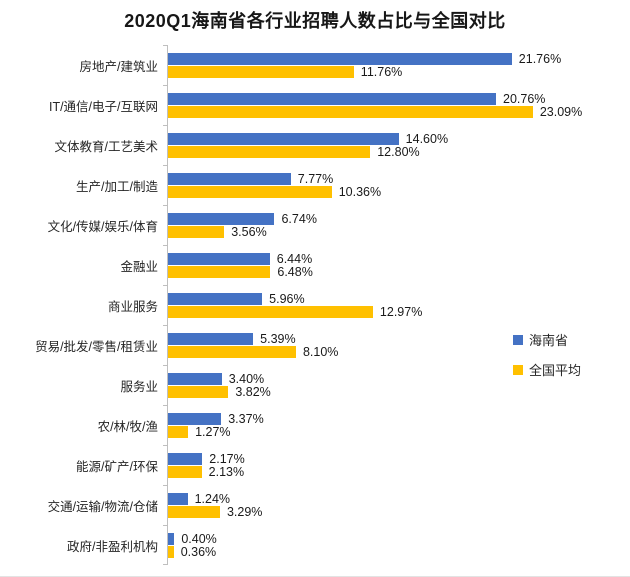 The height and width of the screenshot is (577, 630). Describe the element at coordinates (392, 265) in the screenshot. I see `bar-group: 6.44% 6.48%` at that location.